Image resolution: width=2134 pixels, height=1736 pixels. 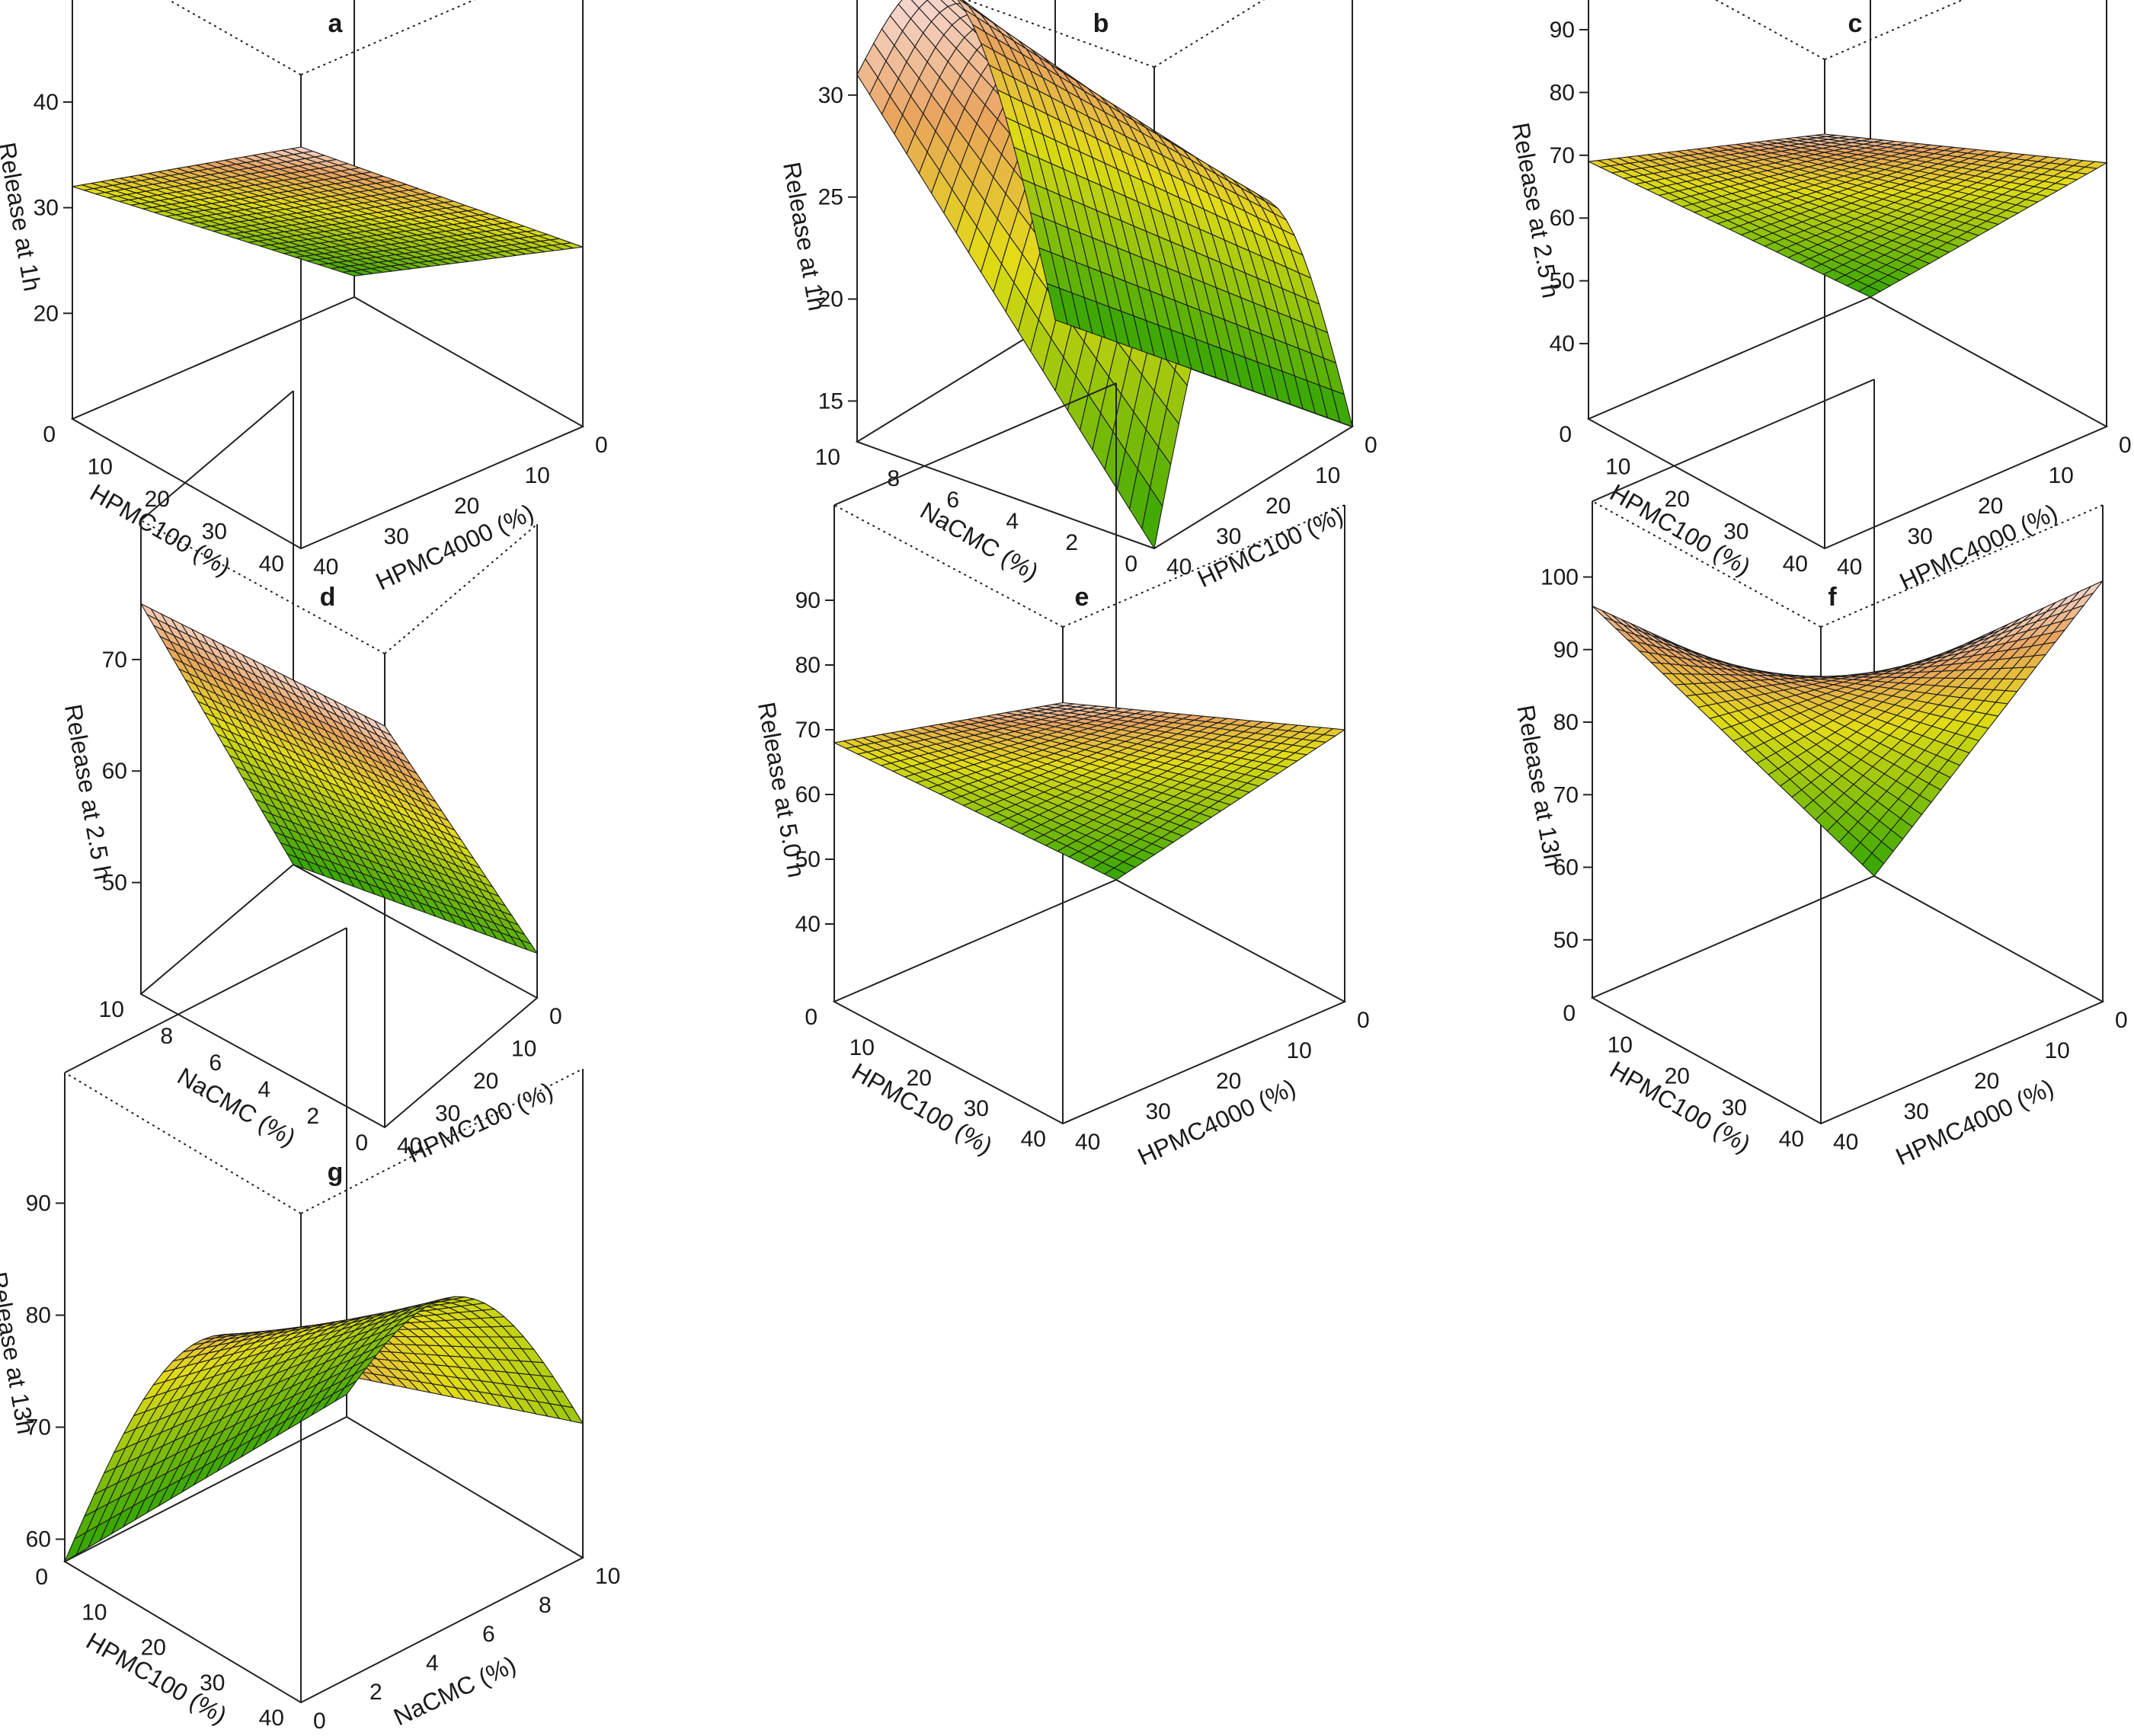 What do you see at coordinates (335, 759) in the screenshot?
I see `panel-d` at bounding box center [335, 759].